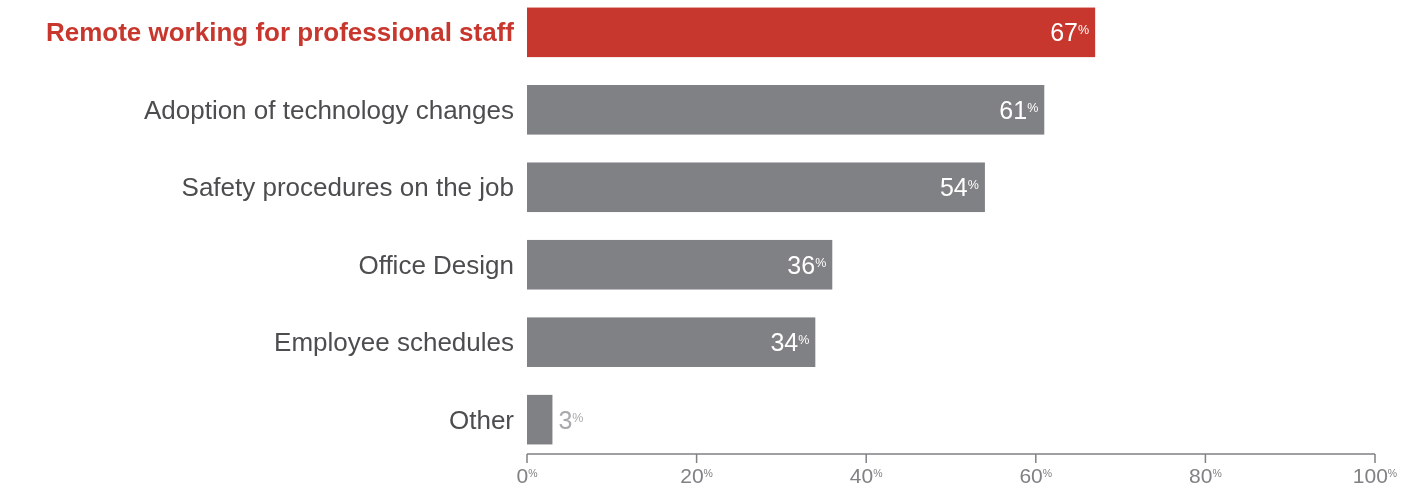 Image resolution: width=1412 pixels, height=491 pixels. Describe the element at coordinates (959, 187) in the screenshot. I see `data-label: 54$^{%}$` at that location.